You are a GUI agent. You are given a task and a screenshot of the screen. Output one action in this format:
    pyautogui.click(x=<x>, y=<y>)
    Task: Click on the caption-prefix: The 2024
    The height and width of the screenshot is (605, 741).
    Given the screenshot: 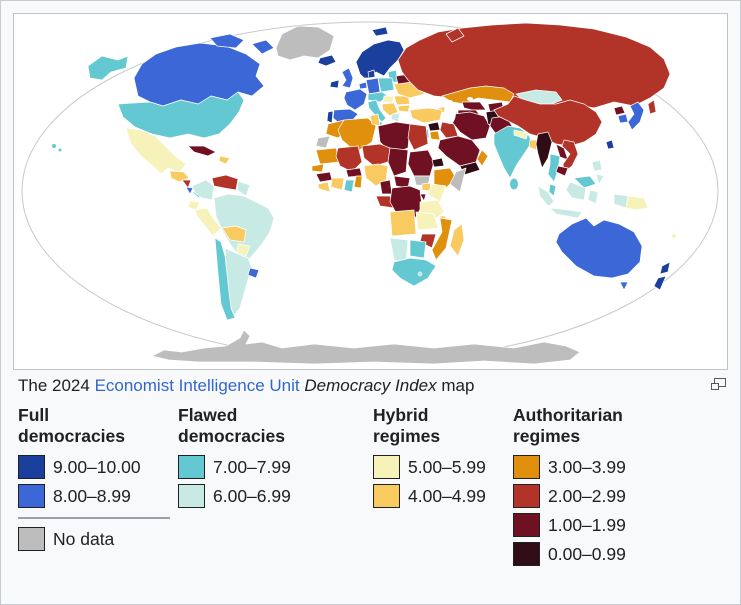 What is the action you would take?
    pyautogui.click(x=56, y=385)
    